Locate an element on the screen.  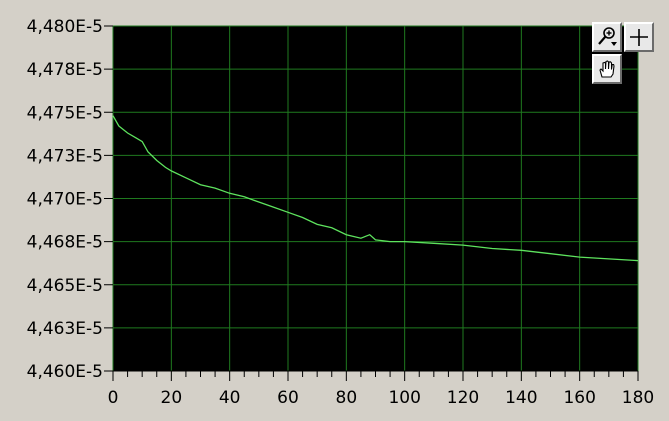
y-tick-label: 4,463E-5 is located at coordinates (65, 329).